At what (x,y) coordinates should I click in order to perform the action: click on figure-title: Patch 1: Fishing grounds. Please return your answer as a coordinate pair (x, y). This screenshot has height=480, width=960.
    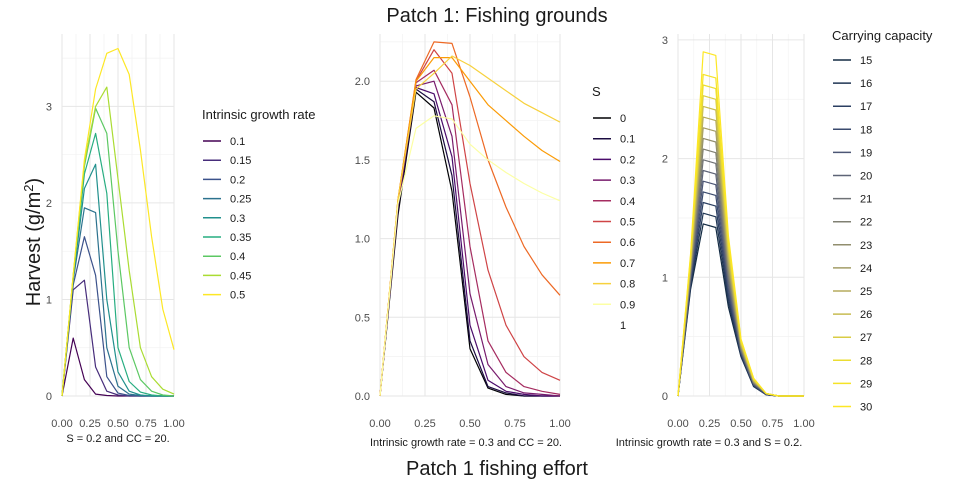
    Looking at the image, I should click on (496, 16).